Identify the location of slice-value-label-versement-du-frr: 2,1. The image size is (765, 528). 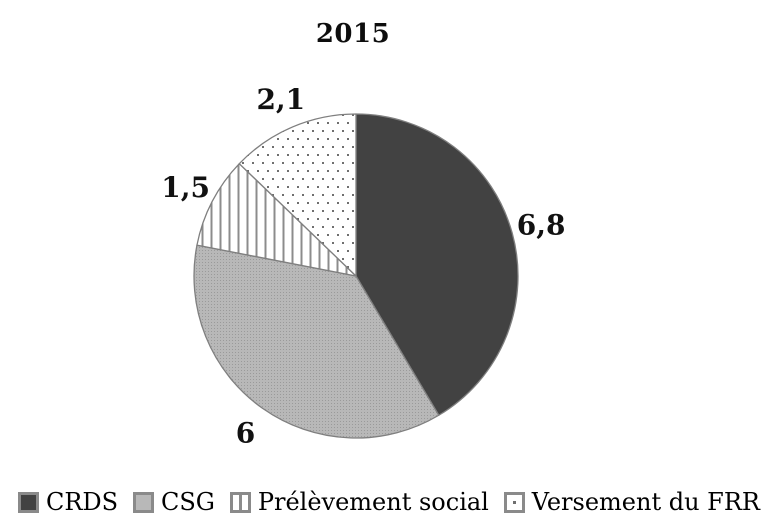
(280, 99).